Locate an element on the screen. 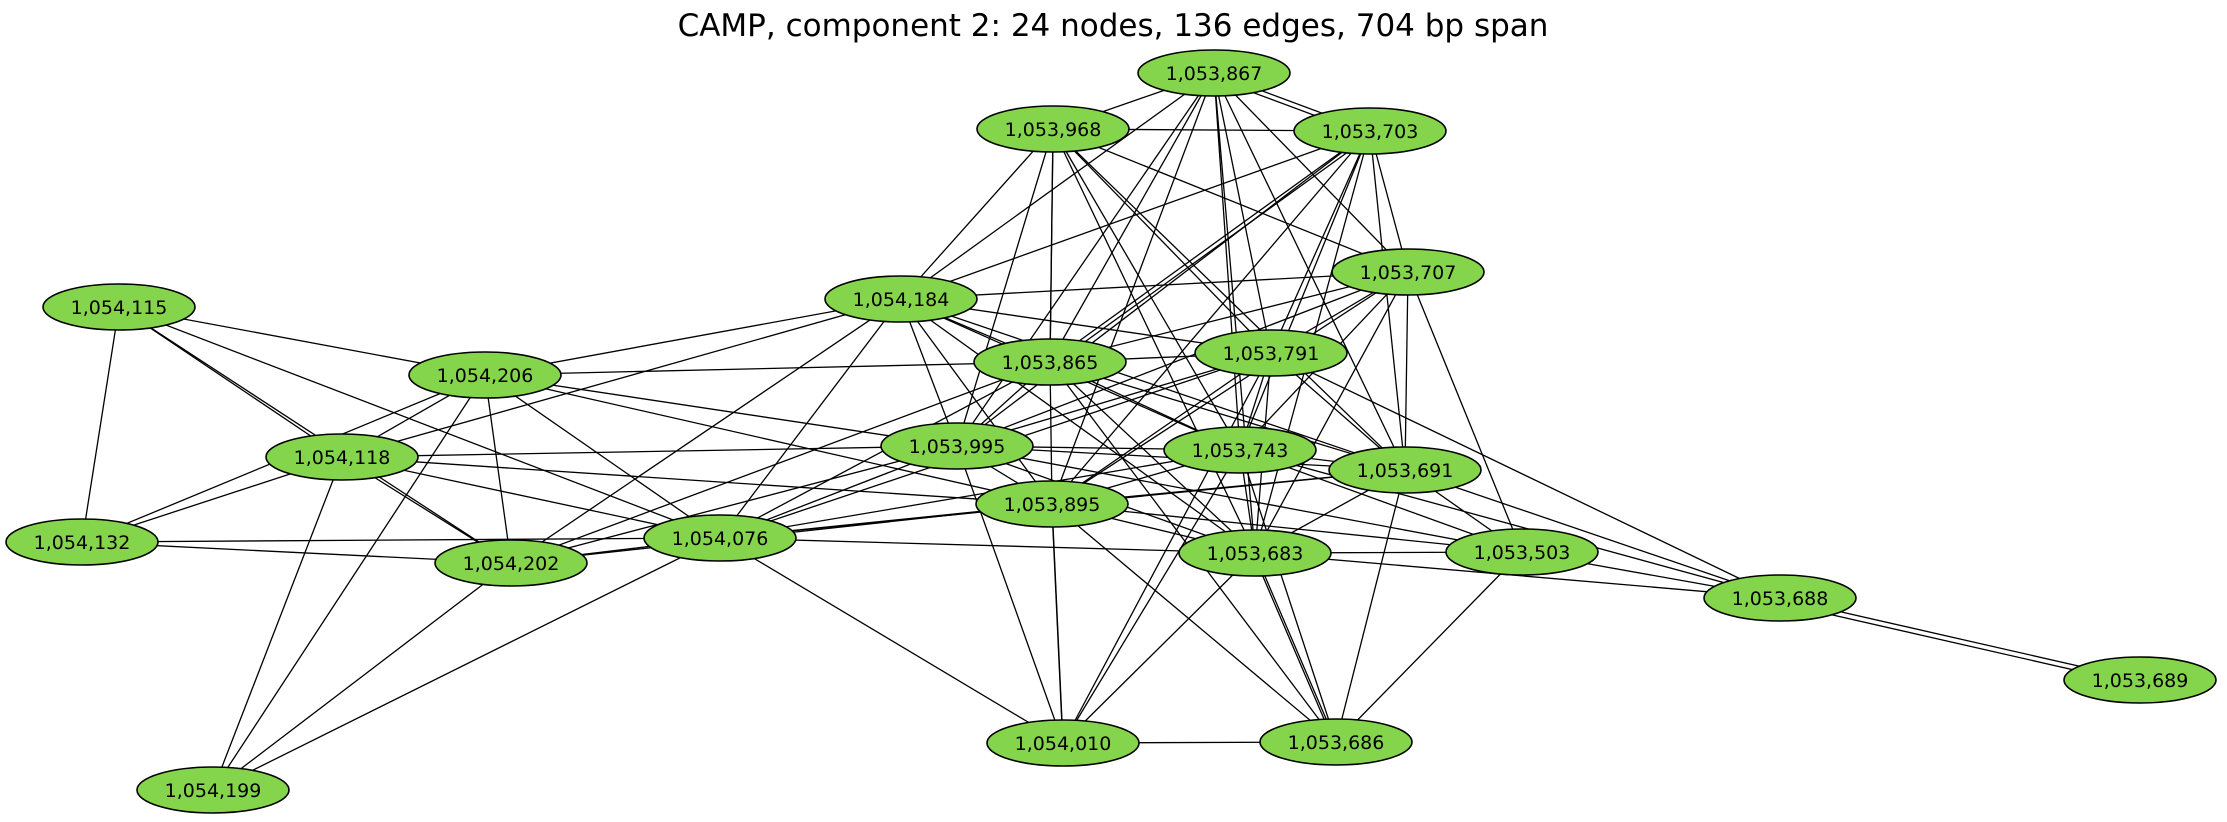 The height and width of the screenshot is (822, 2227). node-label: 1,054,199 is located at coordinates (213, 791).